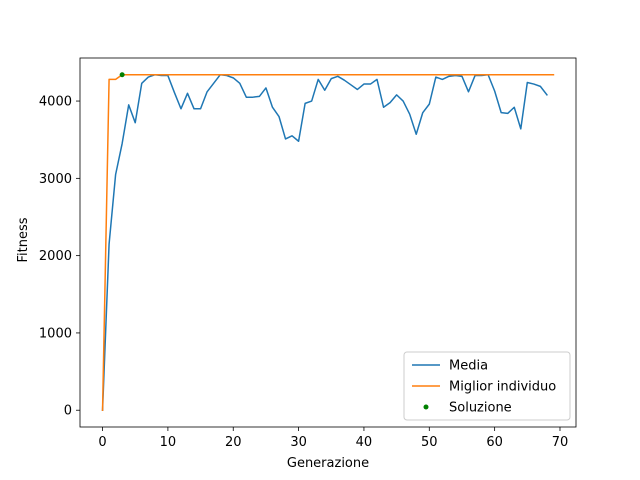 The image size is (640, 480). What do you see at coordinates (23, 239) in the screenshot?
I see `y-axis-label: Fitness` at bounding box center [23, 239].